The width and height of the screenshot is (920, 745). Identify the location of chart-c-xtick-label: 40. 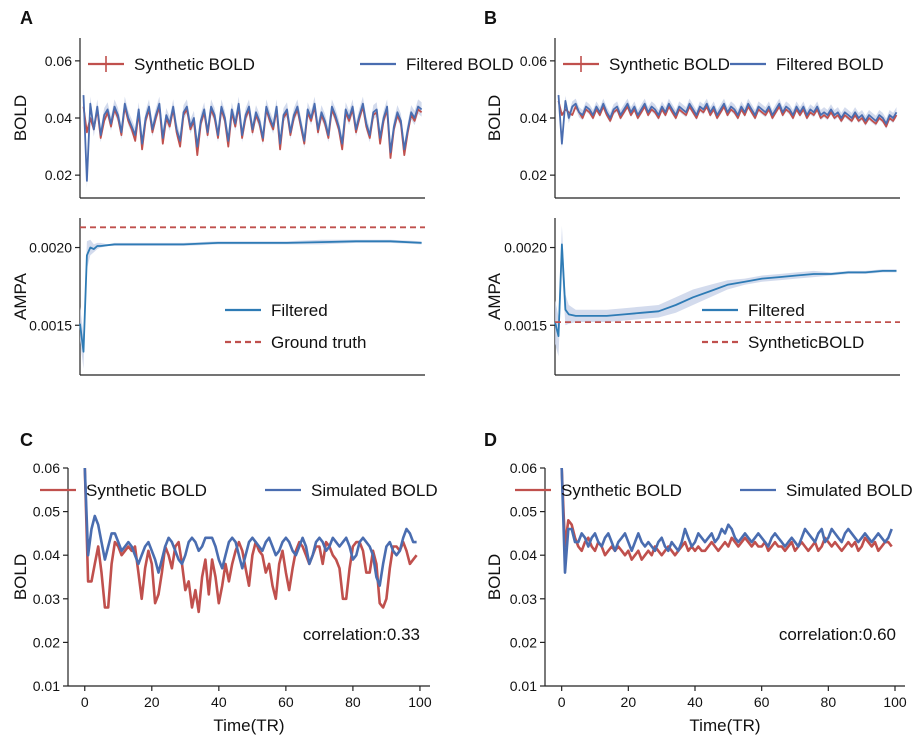
(219, 702).